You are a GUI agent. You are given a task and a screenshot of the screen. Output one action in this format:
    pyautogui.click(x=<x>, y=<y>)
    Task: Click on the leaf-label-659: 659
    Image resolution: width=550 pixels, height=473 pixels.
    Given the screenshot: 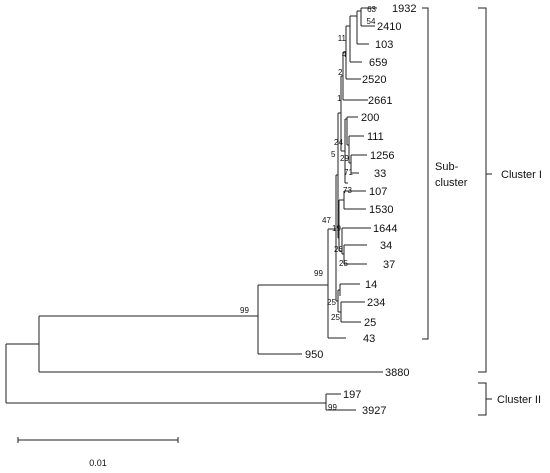 What is the action you would take?
    pyautogui.click(x=378, y=63)
    